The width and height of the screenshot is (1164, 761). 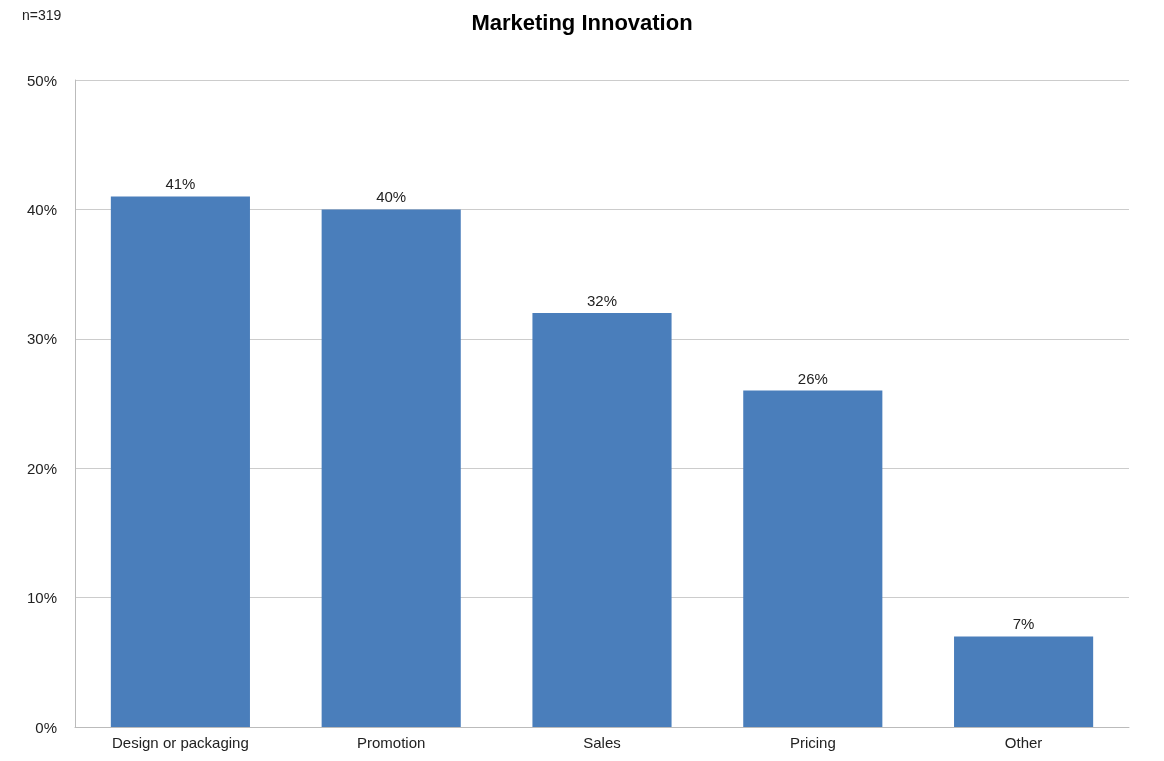 What do you see at coordinates (41, 80) in the screenshot?
I see `y-tick-label: 50%` at bounding box center [41, 80].